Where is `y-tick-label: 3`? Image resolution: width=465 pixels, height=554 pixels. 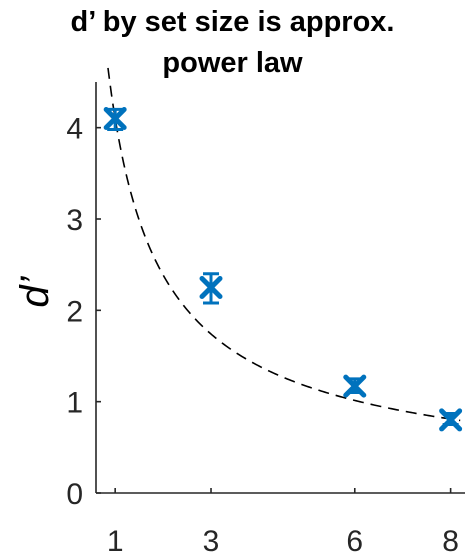 y-tick-label: 3 is located at coordinates (74, 220).